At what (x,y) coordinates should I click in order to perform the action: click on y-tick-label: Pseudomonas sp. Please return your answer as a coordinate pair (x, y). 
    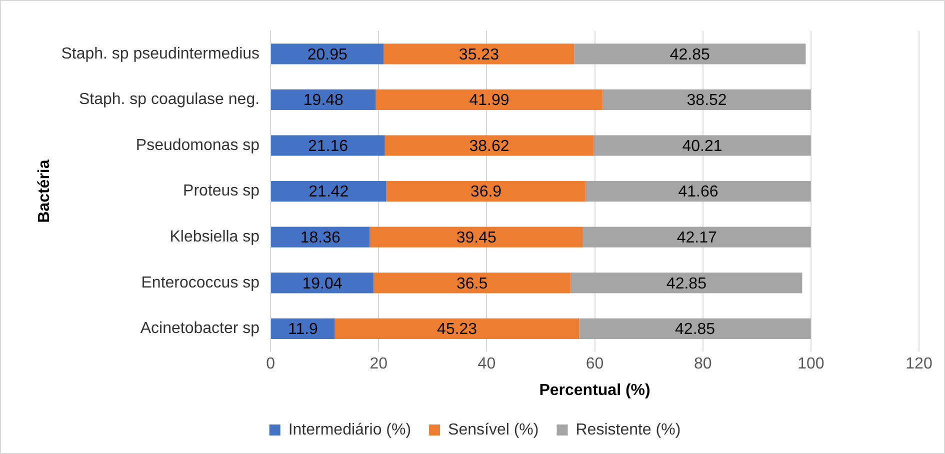
    Looking at the image, I should click on (198, 145).